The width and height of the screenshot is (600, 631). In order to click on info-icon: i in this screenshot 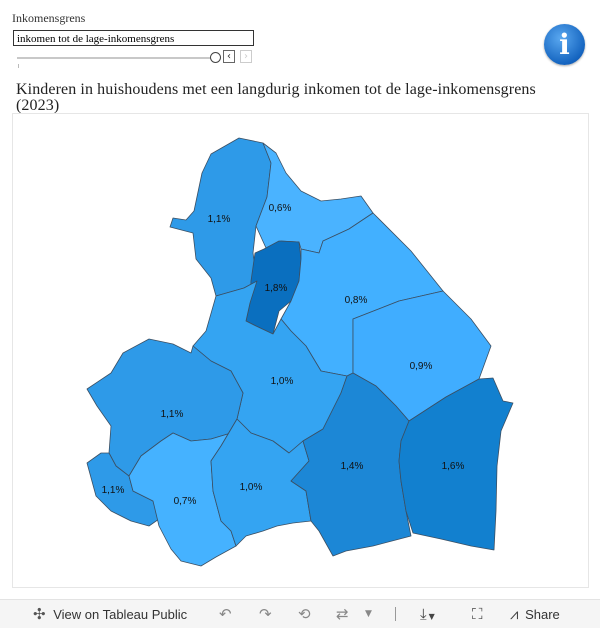, I will do `click(564, 44)`.